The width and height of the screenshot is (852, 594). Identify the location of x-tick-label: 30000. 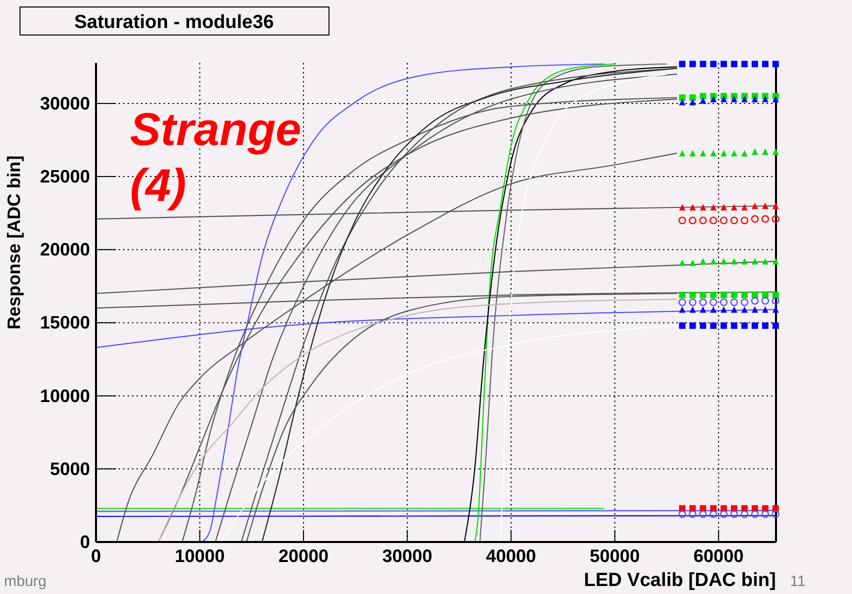
(407, 556).